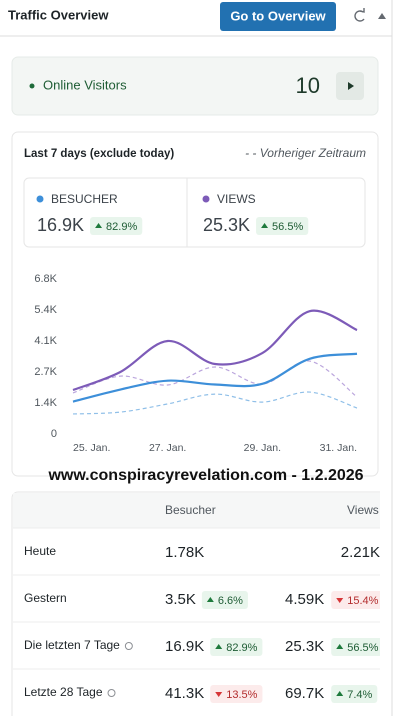  I want to click on column-header: Views, so click(363, 510).